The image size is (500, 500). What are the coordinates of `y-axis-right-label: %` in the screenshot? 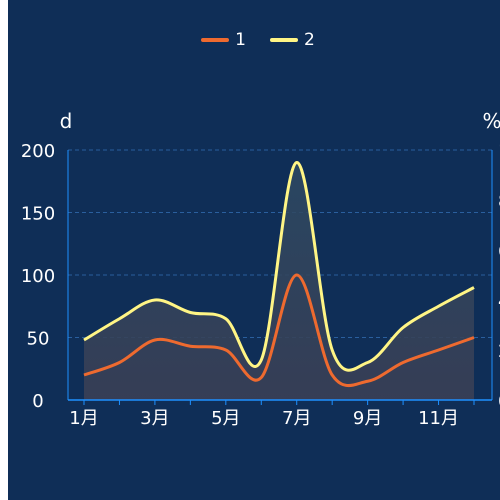 It's located at (491, 121).